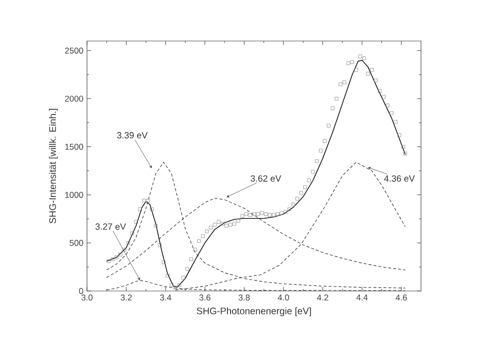 Image resolution: width=489 pixels, height=350 pixels. I want to click on annotation: 3.62 eV, so click(266, 178).